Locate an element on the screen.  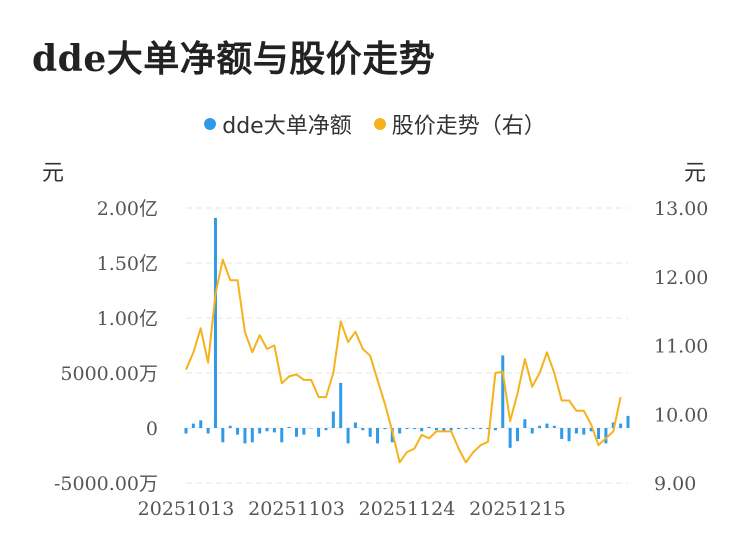
legend-label-dde: dde大单净额 is located at coordinates (287, 126).